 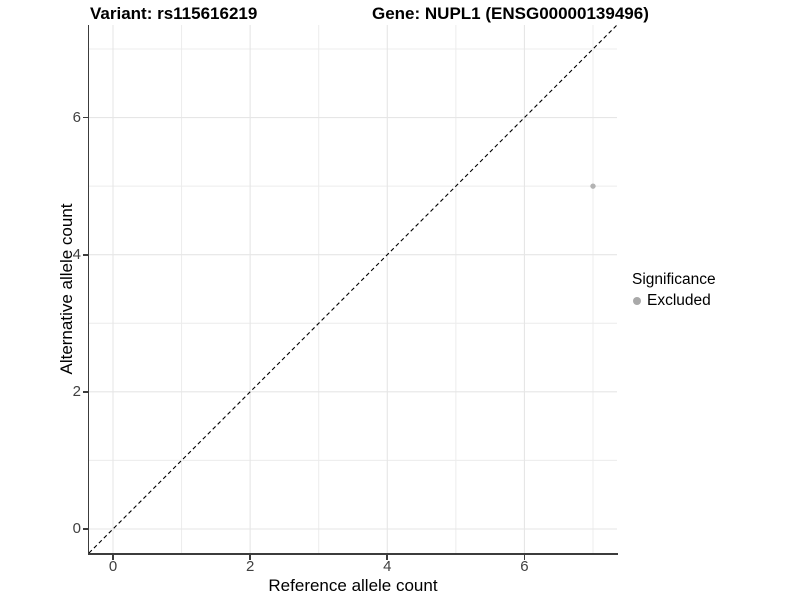 What do you see at coordinates (76, 391) in the screenshot?
I see `y-tick-label: 2` at bounding box center [76, 391].